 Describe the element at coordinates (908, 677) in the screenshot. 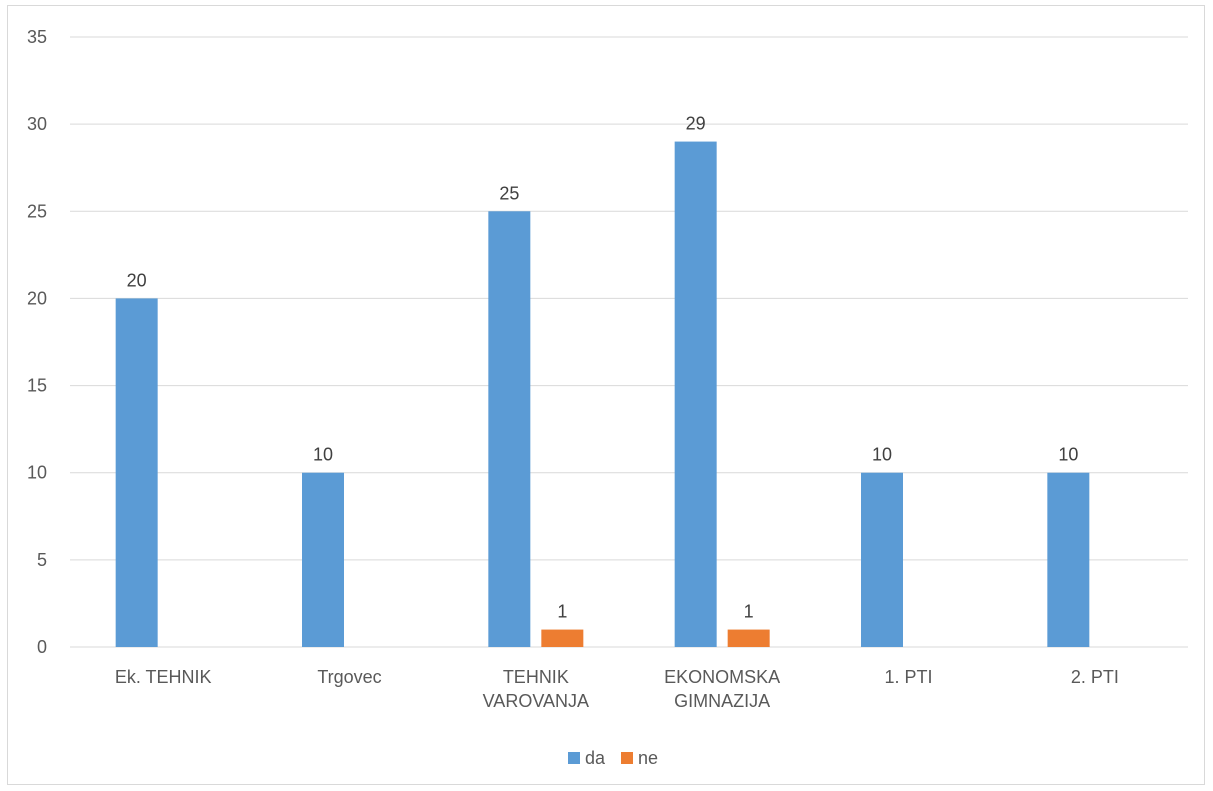

I see `x-tick-label: 1. PTI` at that location.